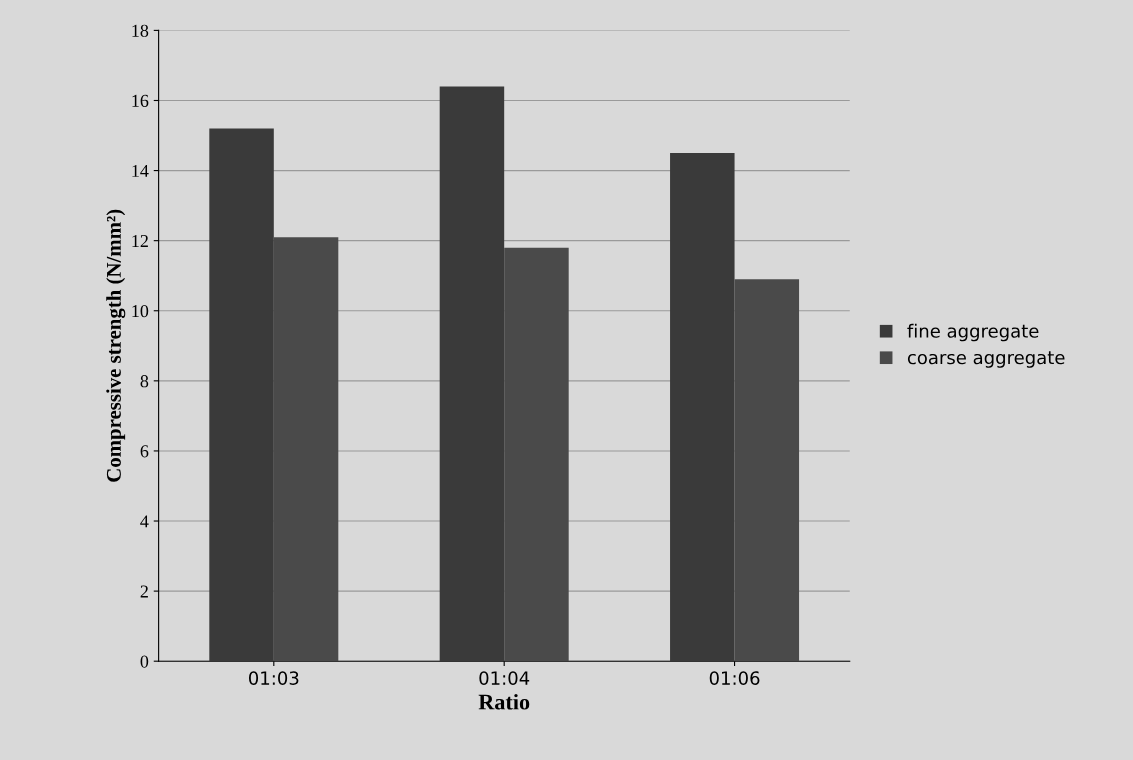 The width and height of the screenshot is (1133, 760). Describe the element at coordinates (144, 661) in the screenshot. I see `y-tick-label: 0` at that location.